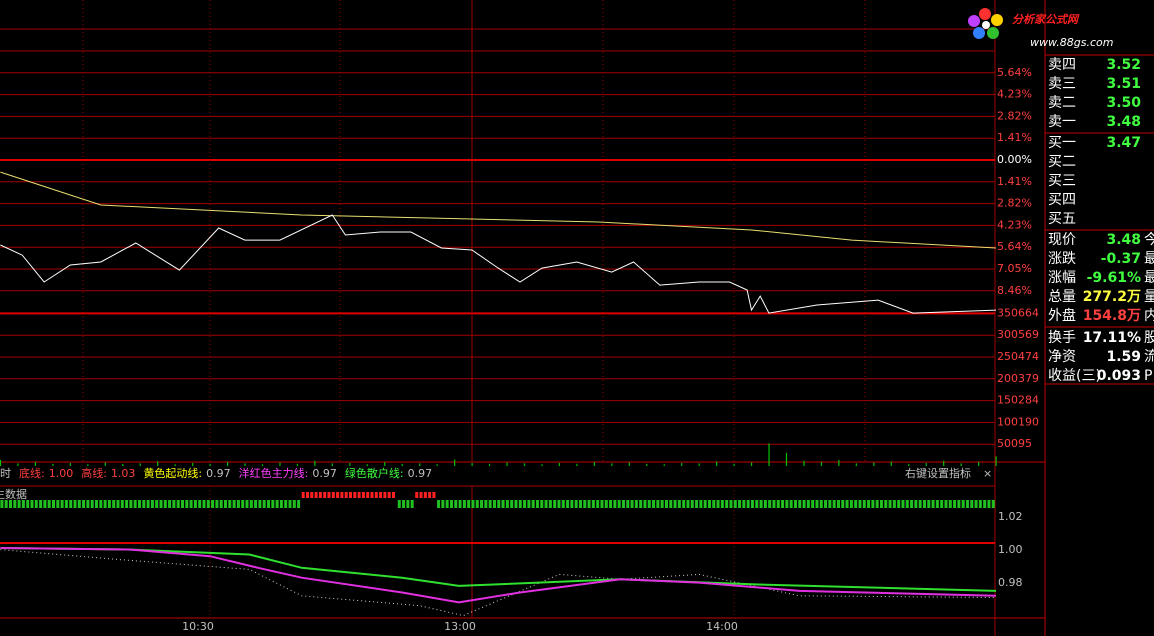 This screenshot has height=636, width=1154. What do you see at coordinates (1062, 65) in the screenshot?
I see `quote-label: 卖四` at bounding box center [1062, 65].